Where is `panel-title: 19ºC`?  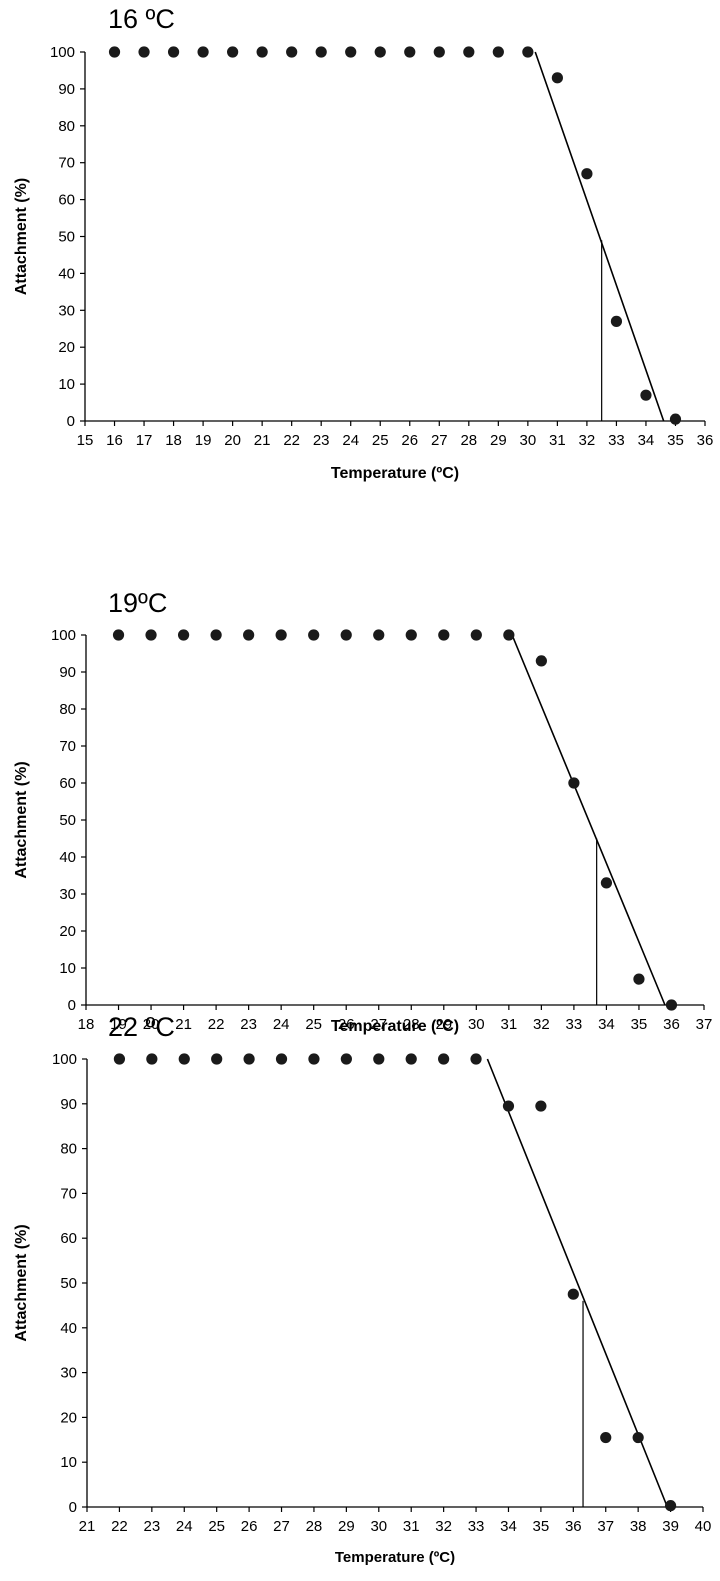 panel-title: 19ºC is located at coordinates (137, 603).